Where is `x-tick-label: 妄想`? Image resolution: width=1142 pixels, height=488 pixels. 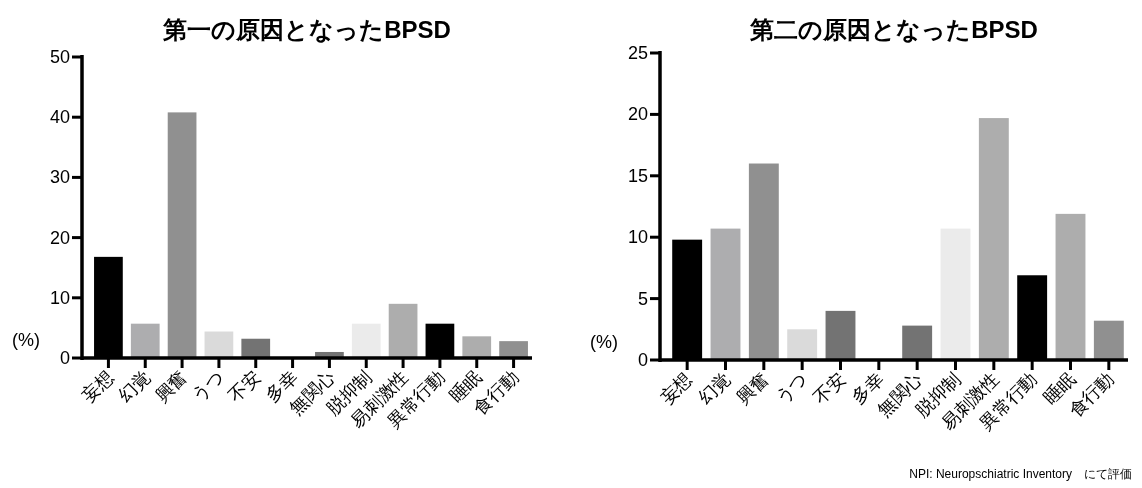 x-tick-label: 妄想 is located at coordinates (676, 388).